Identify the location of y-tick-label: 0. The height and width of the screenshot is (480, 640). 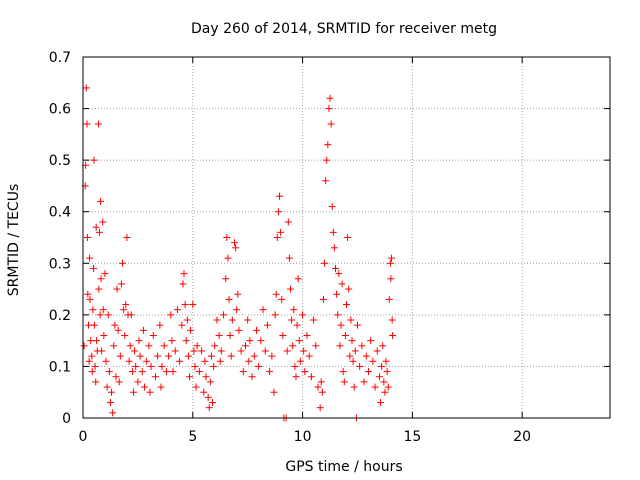
(66, 419).